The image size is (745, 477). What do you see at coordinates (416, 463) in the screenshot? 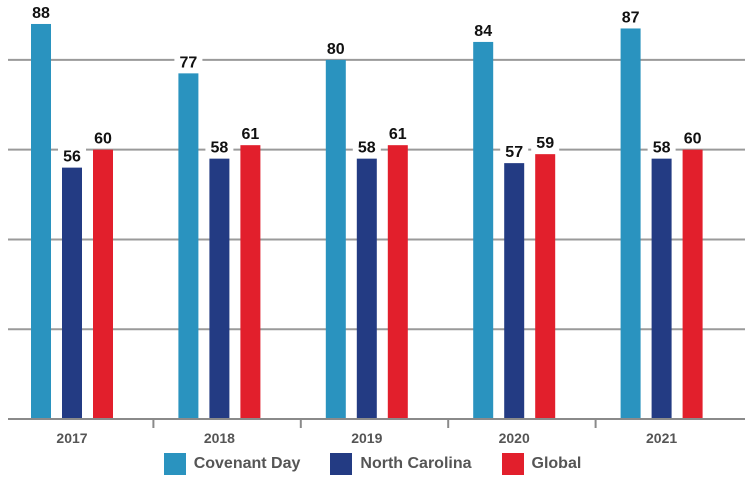
I see `legend-label: North Carolina` at bounding box center [416, 463].